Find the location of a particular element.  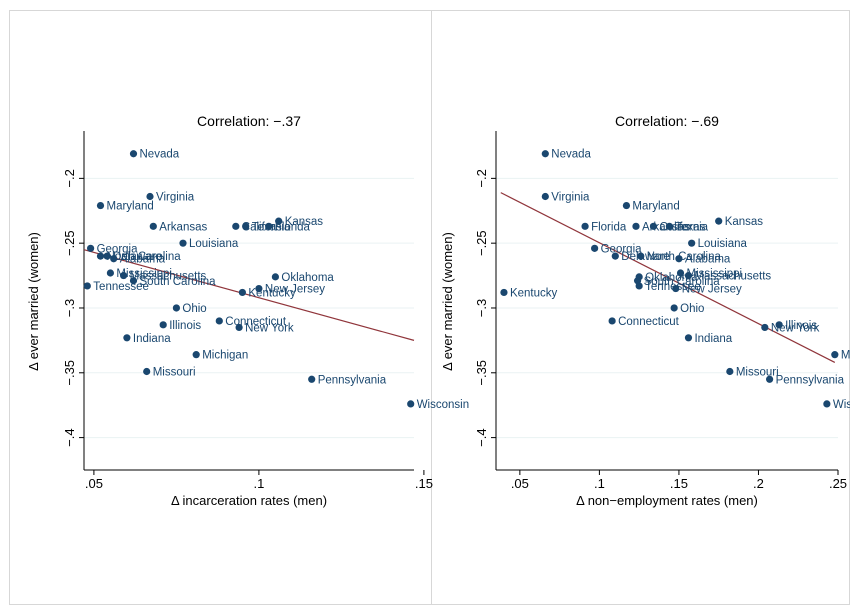

data-point-label: Louisiana is located at coordinates (723, 244).